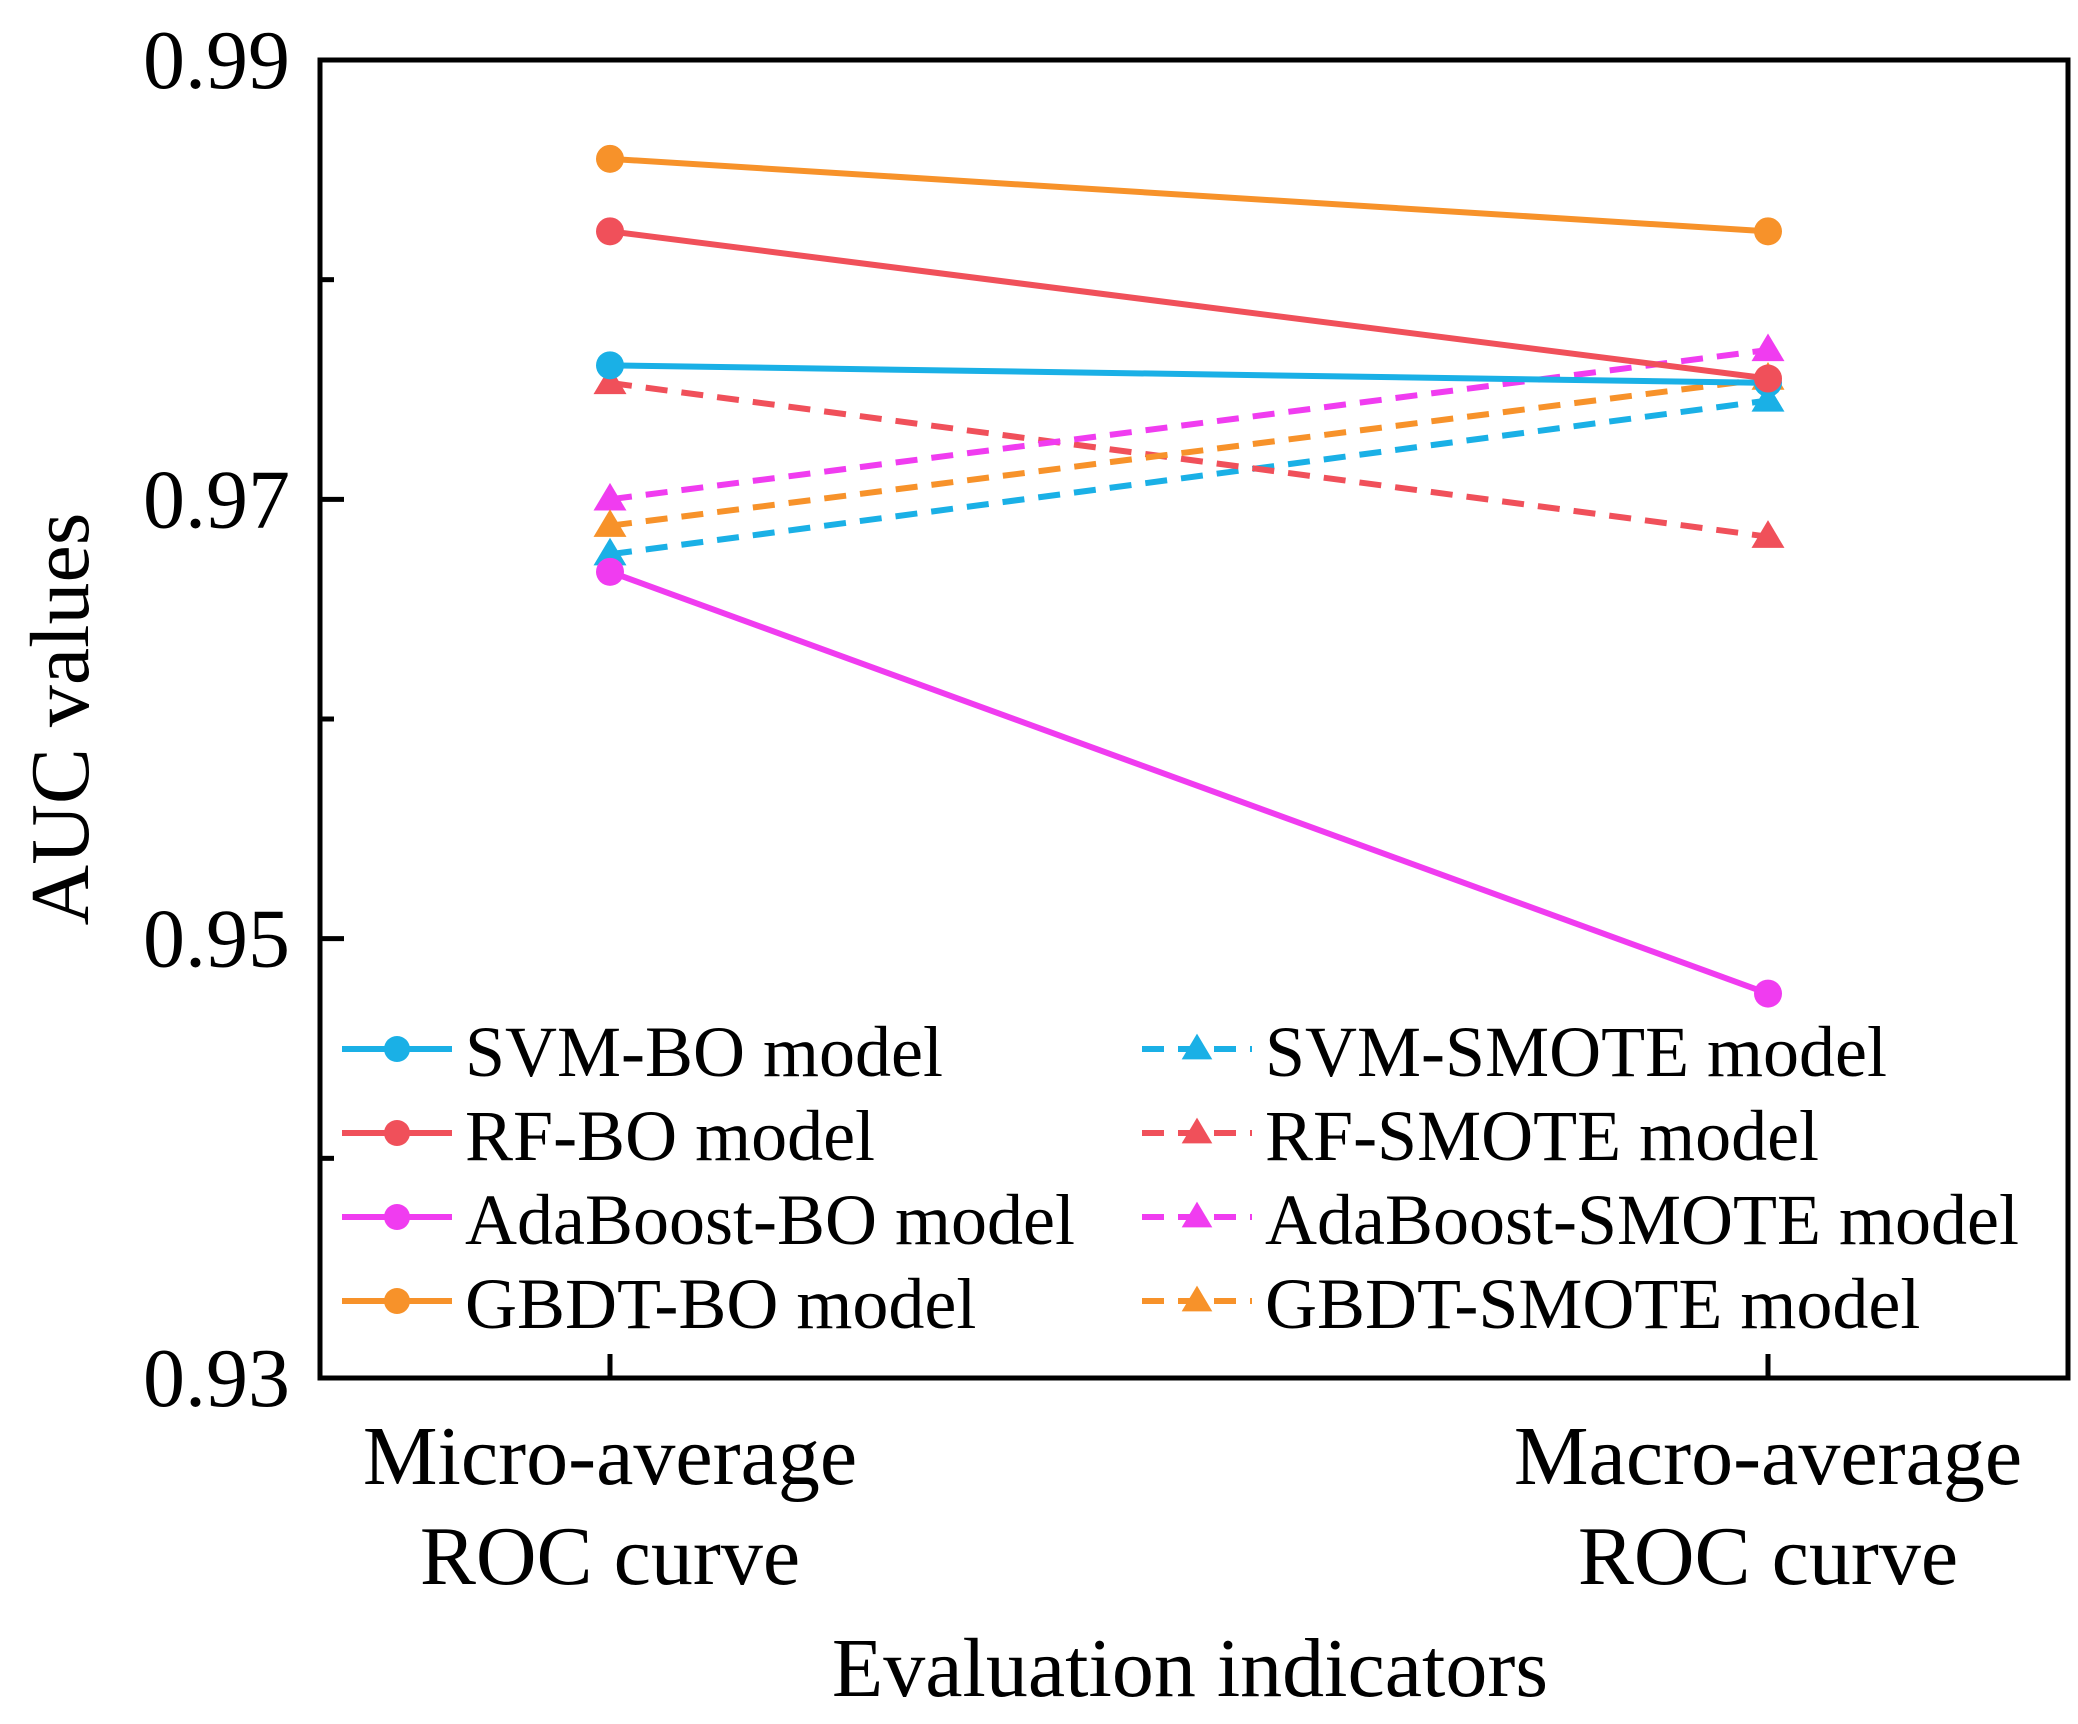 The width and height of the screenshot is (2078, 1724). Describe the element at coordinates (1190, 1668) in the screenshot. I see `x-axis-label: Evaluation indicators` at that location.